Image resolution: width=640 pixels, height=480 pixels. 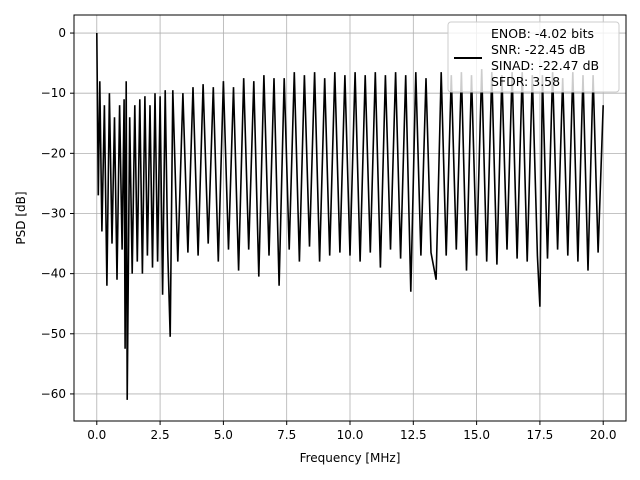 What do you see at coordinates (545, 65) in the screenshot?
I see `legend-entry-sinad: SINAD: -22.47 dB` at bounding box center [545, 65].